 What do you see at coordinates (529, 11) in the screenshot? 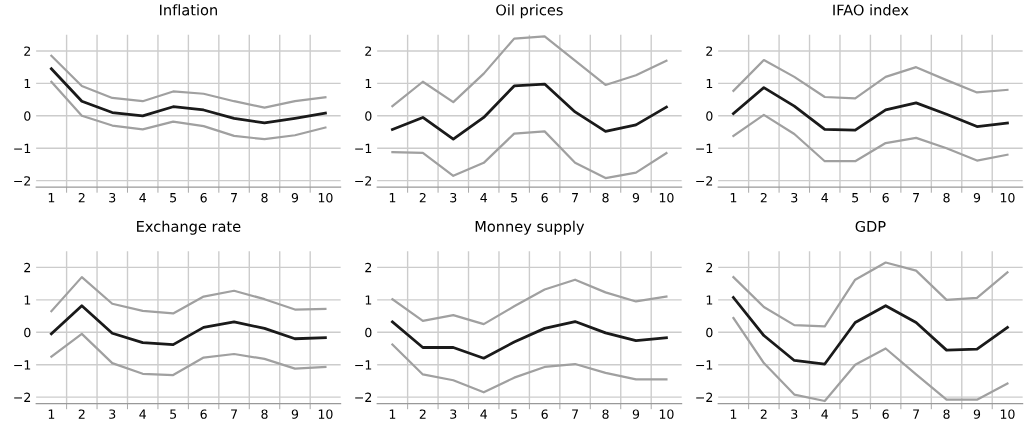
I see `chart-title: Oil prices` at bounding box center [529, 11].